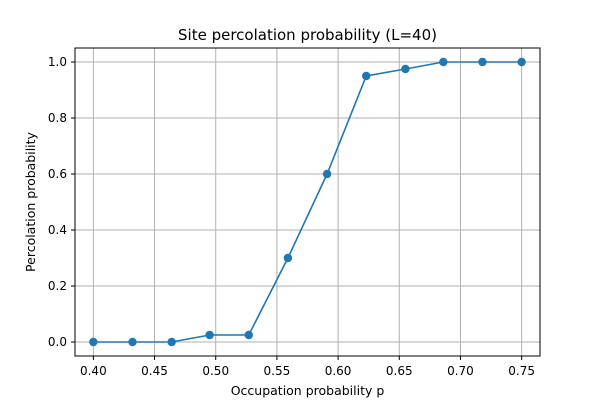 Image resolution: width=600 pixels, height=400 pixels. What do you see at coordinates (57, 286) in the screenshot?
I see `y-tick-label: 0.2` at bounding box center [57, 286].